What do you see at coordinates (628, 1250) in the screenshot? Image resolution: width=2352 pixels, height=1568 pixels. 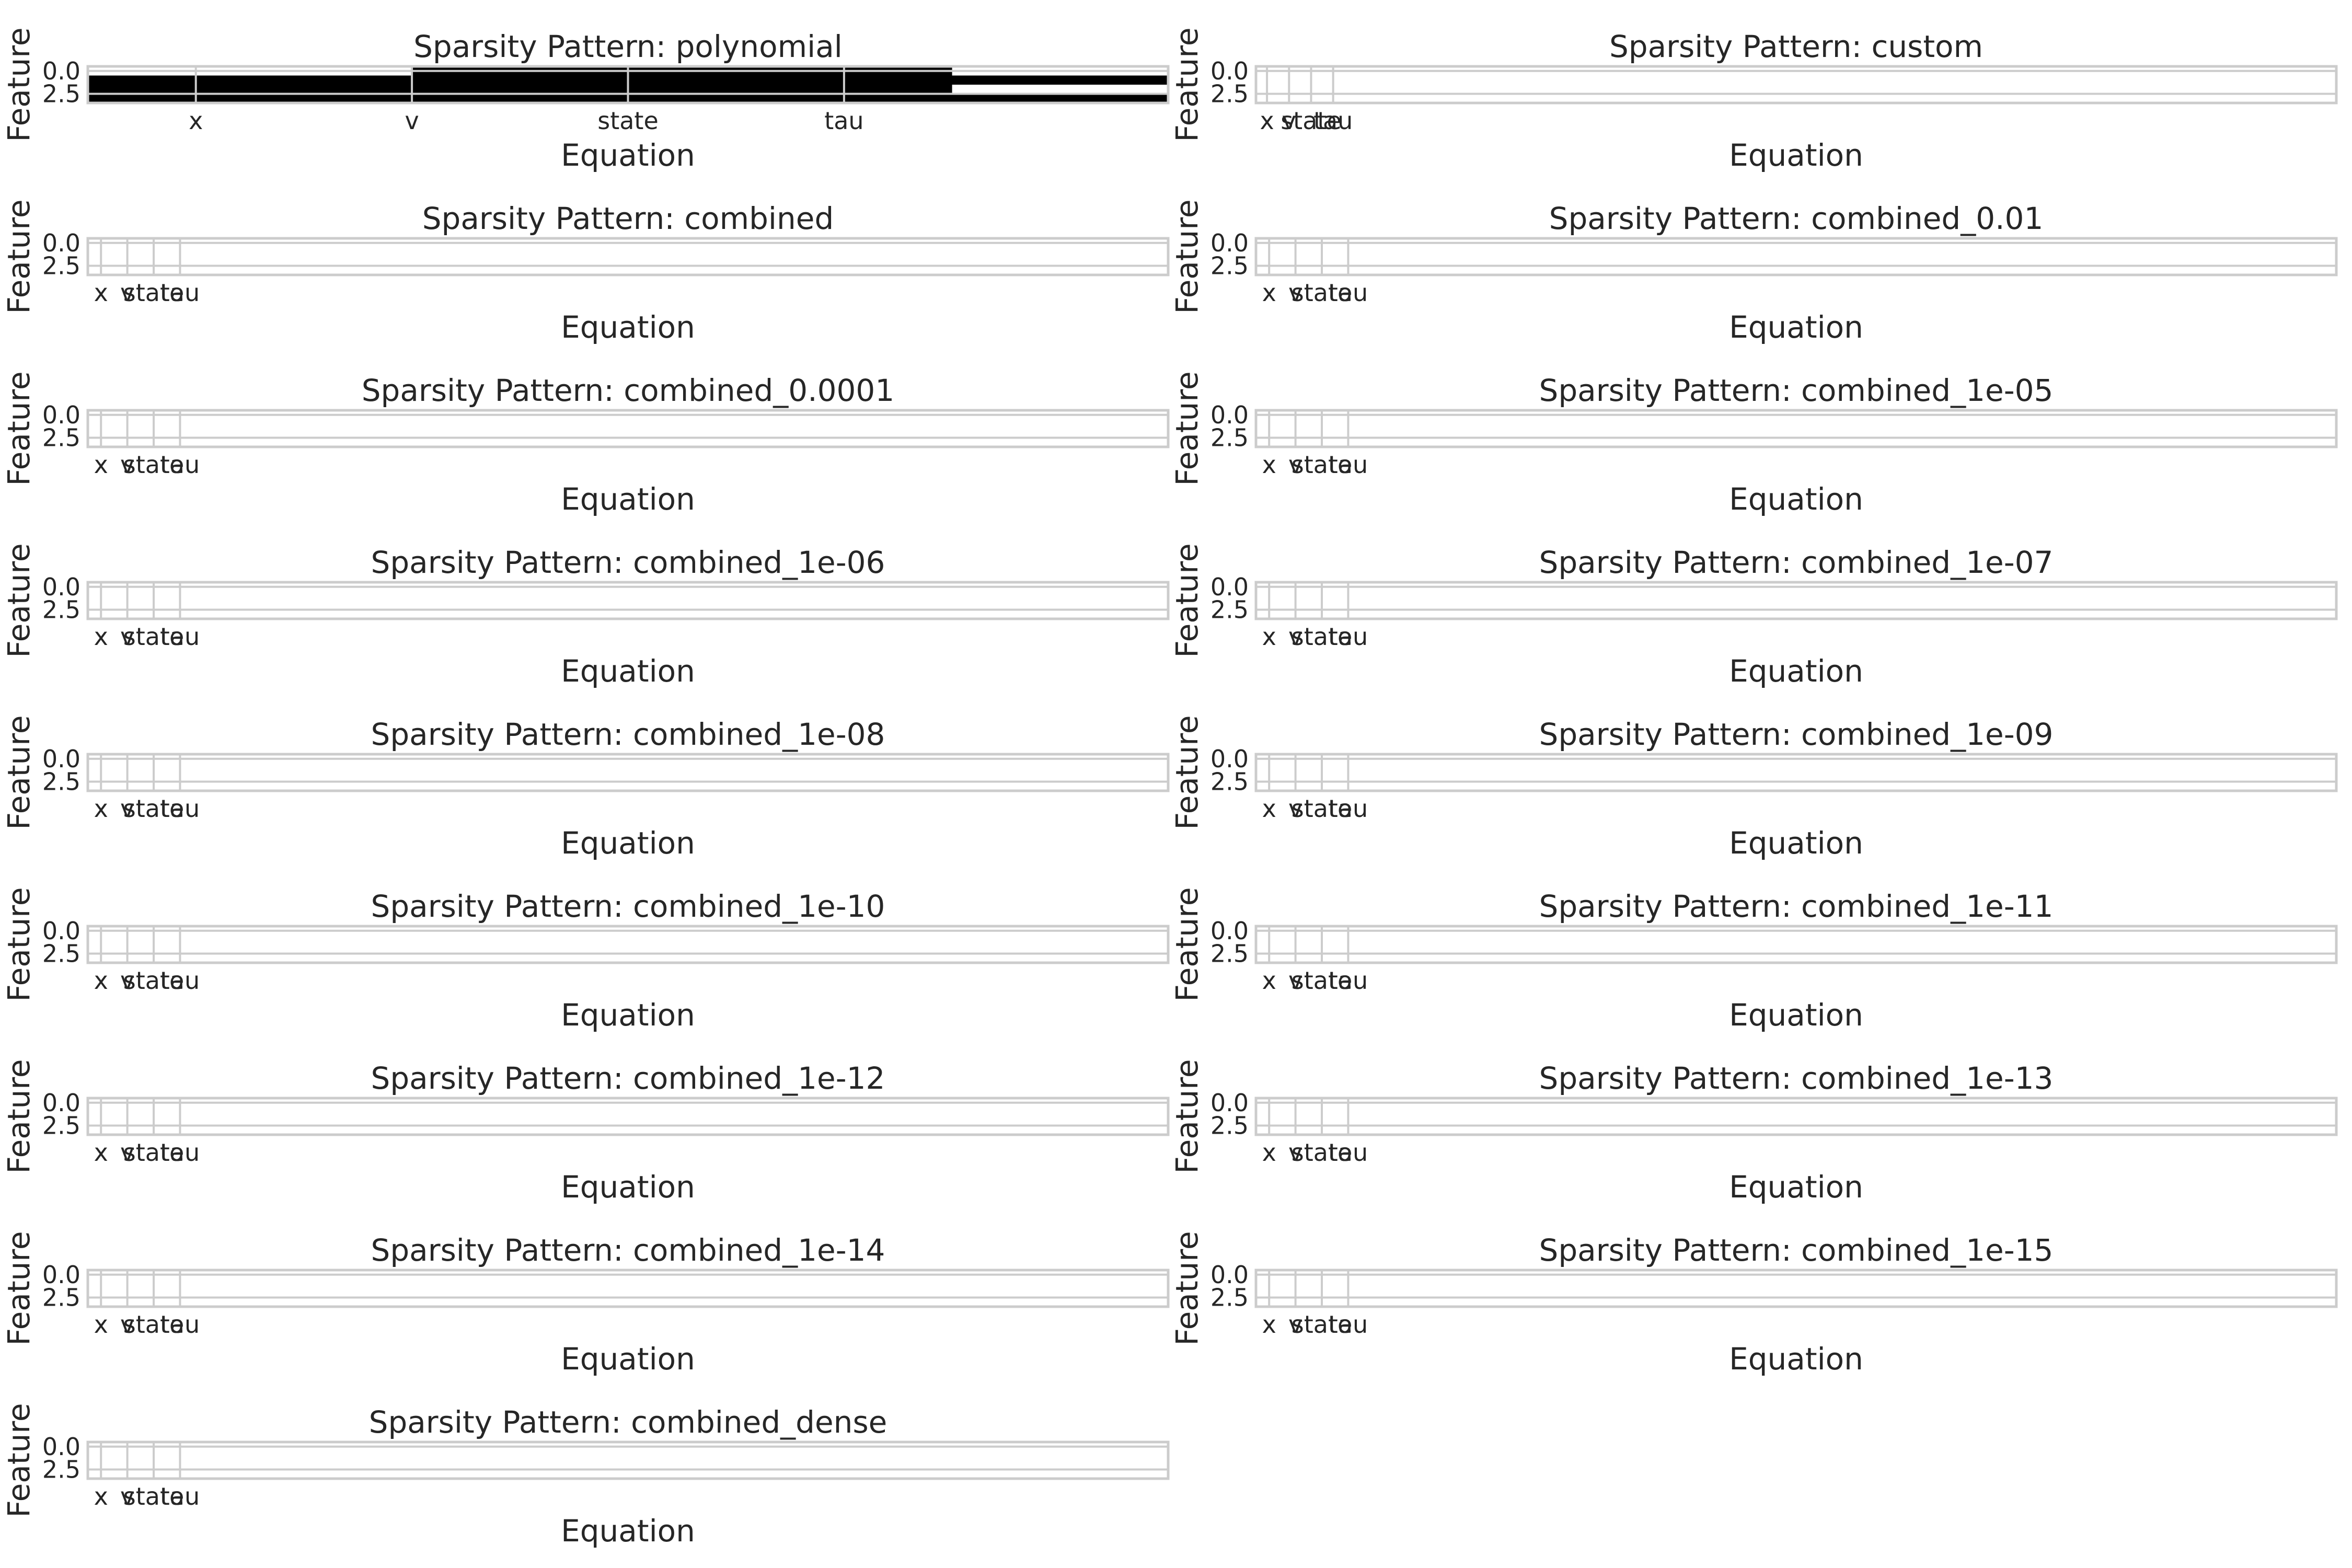 I see `subplot-title: Sparsity Pattern: combined_1e-14` at bounding box center [628, 1250].